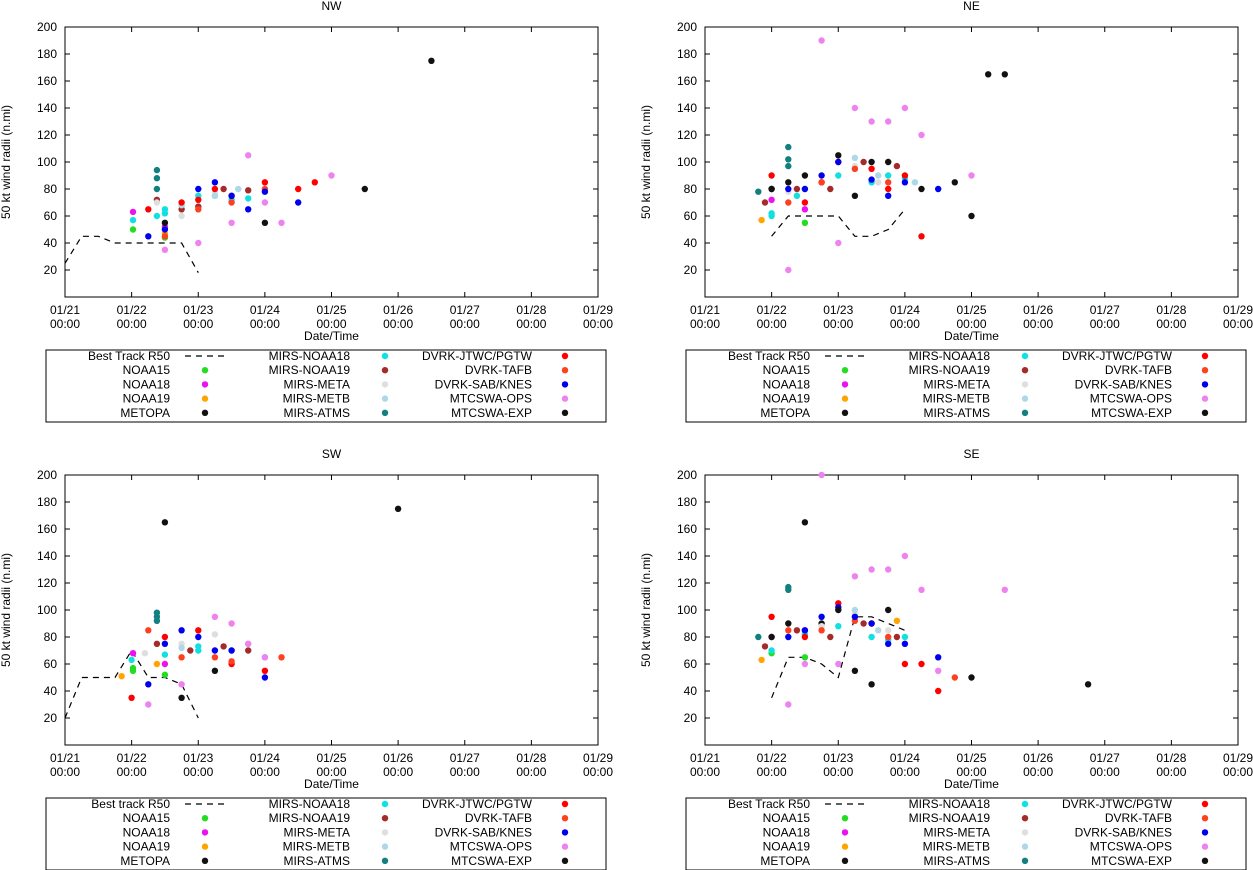 The width and height of the screenshot is (1253, 870). I want to click on legend-marker-dvrk-tafb, so click(565, 818).